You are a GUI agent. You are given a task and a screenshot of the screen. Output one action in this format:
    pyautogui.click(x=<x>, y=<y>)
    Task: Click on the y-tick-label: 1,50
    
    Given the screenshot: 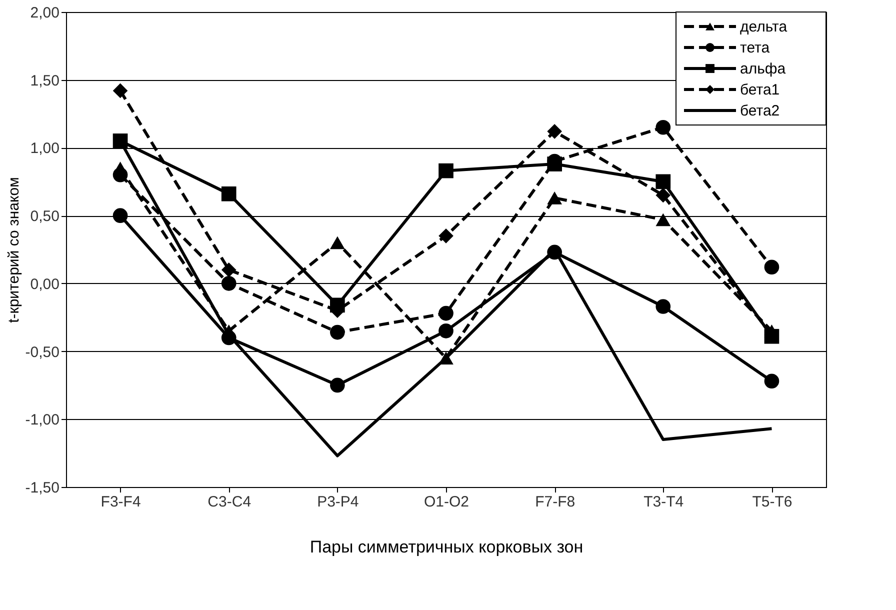 What is the action you would take?
    pyautogui.click(x=45, y=81)
    